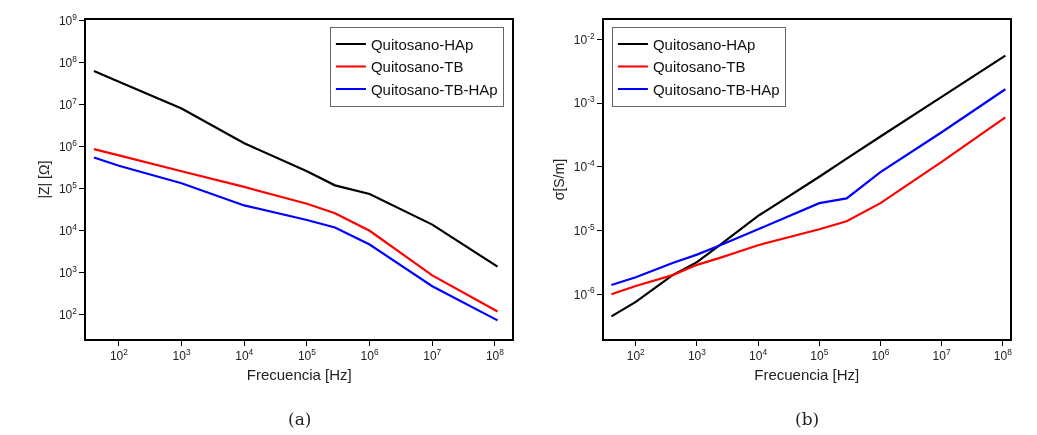 Image resolution: width=1037 pixels, height=435 pixels. I want to click on y-tick-label: 10$^{6}$, so click(68, 145).